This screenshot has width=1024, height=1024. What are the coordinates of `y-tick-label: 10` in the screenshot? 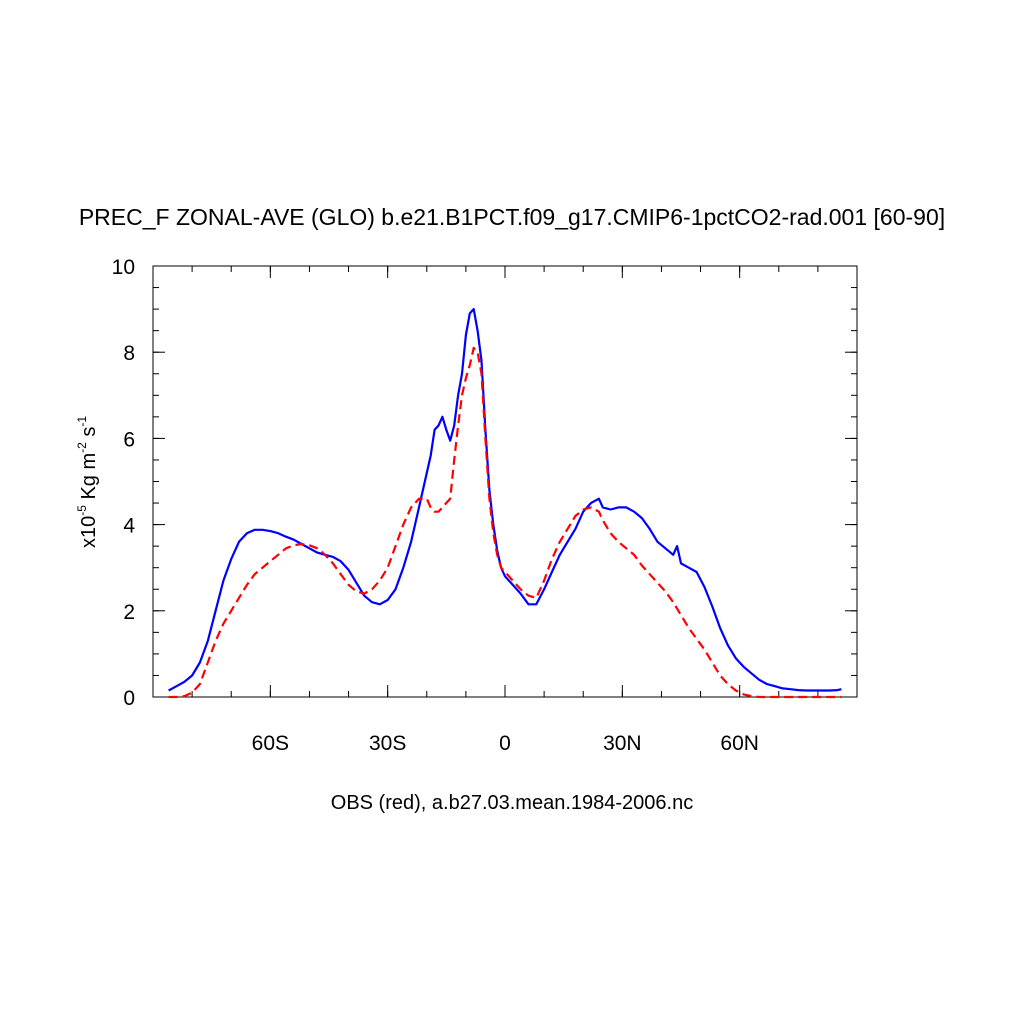 It's located at (123, 267).